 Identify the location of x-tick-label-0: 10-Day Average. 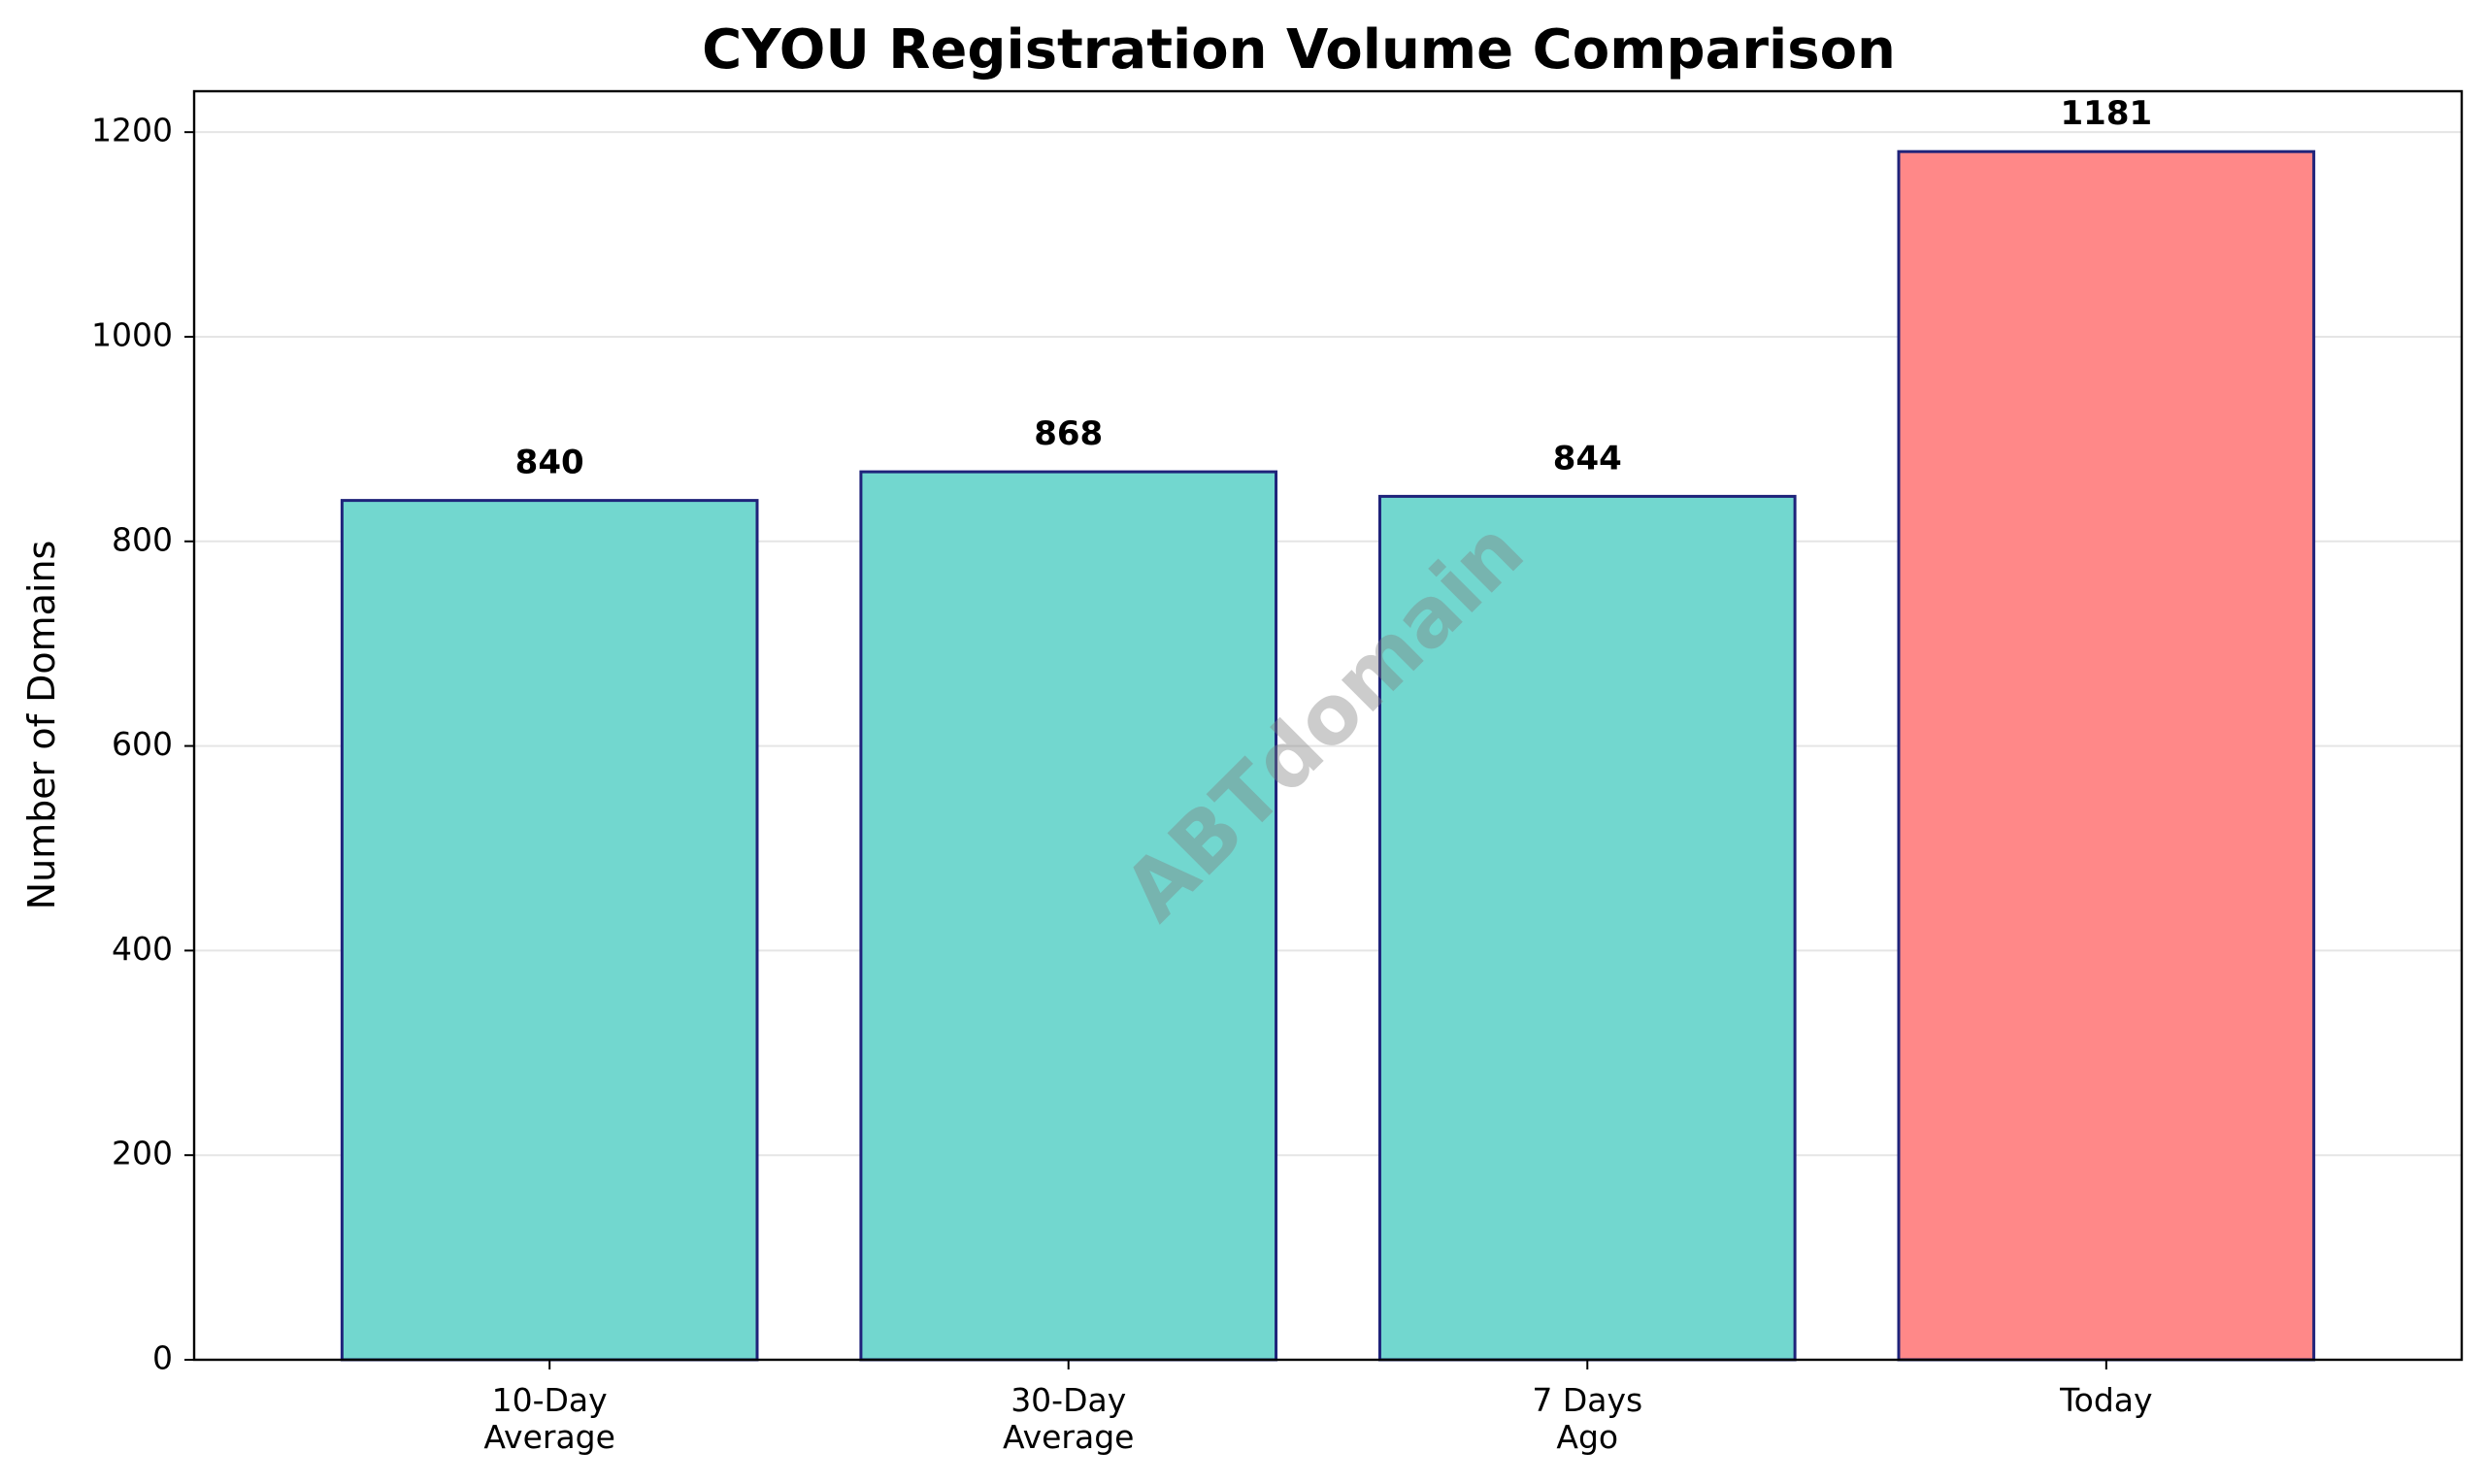
(549, 1418).